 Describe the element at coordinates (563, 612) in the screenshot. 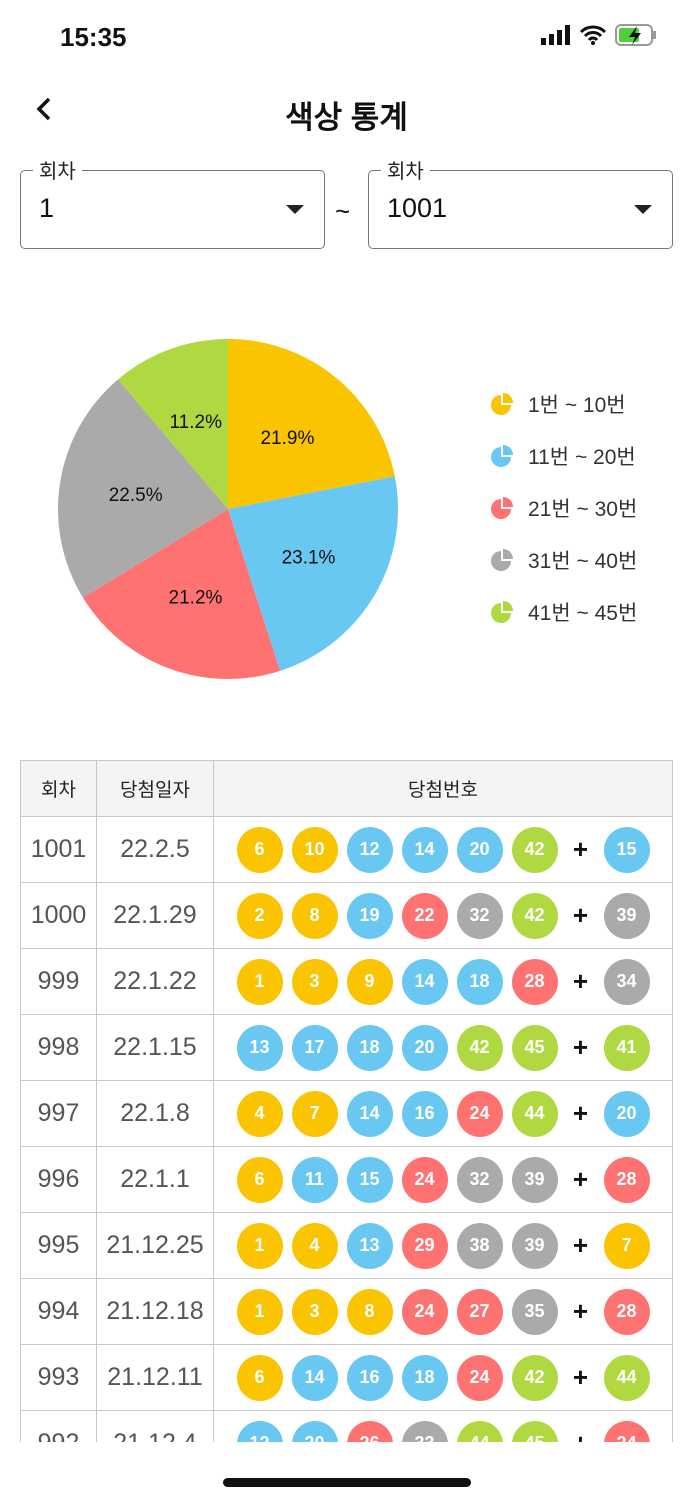

I see `legend-item: 41번 ~ 45번` at that location.